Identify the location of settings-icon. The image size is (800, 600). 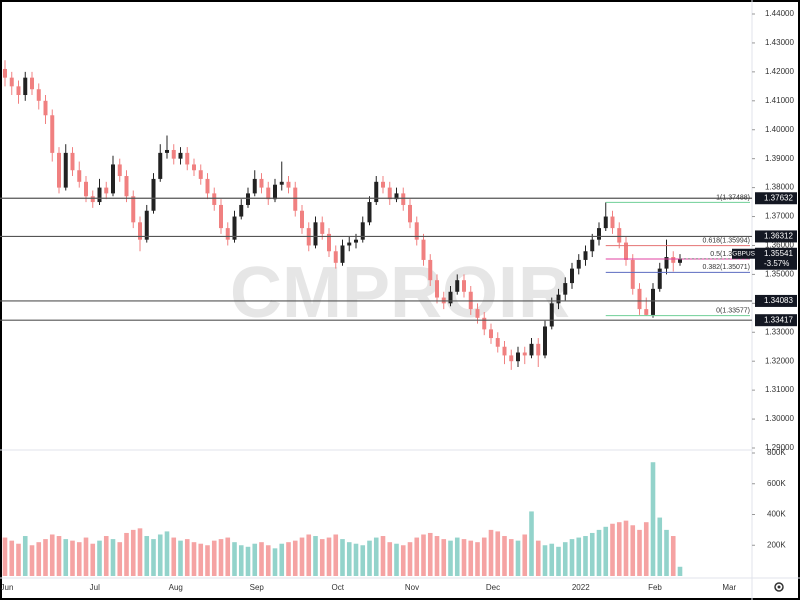
(779, 587).